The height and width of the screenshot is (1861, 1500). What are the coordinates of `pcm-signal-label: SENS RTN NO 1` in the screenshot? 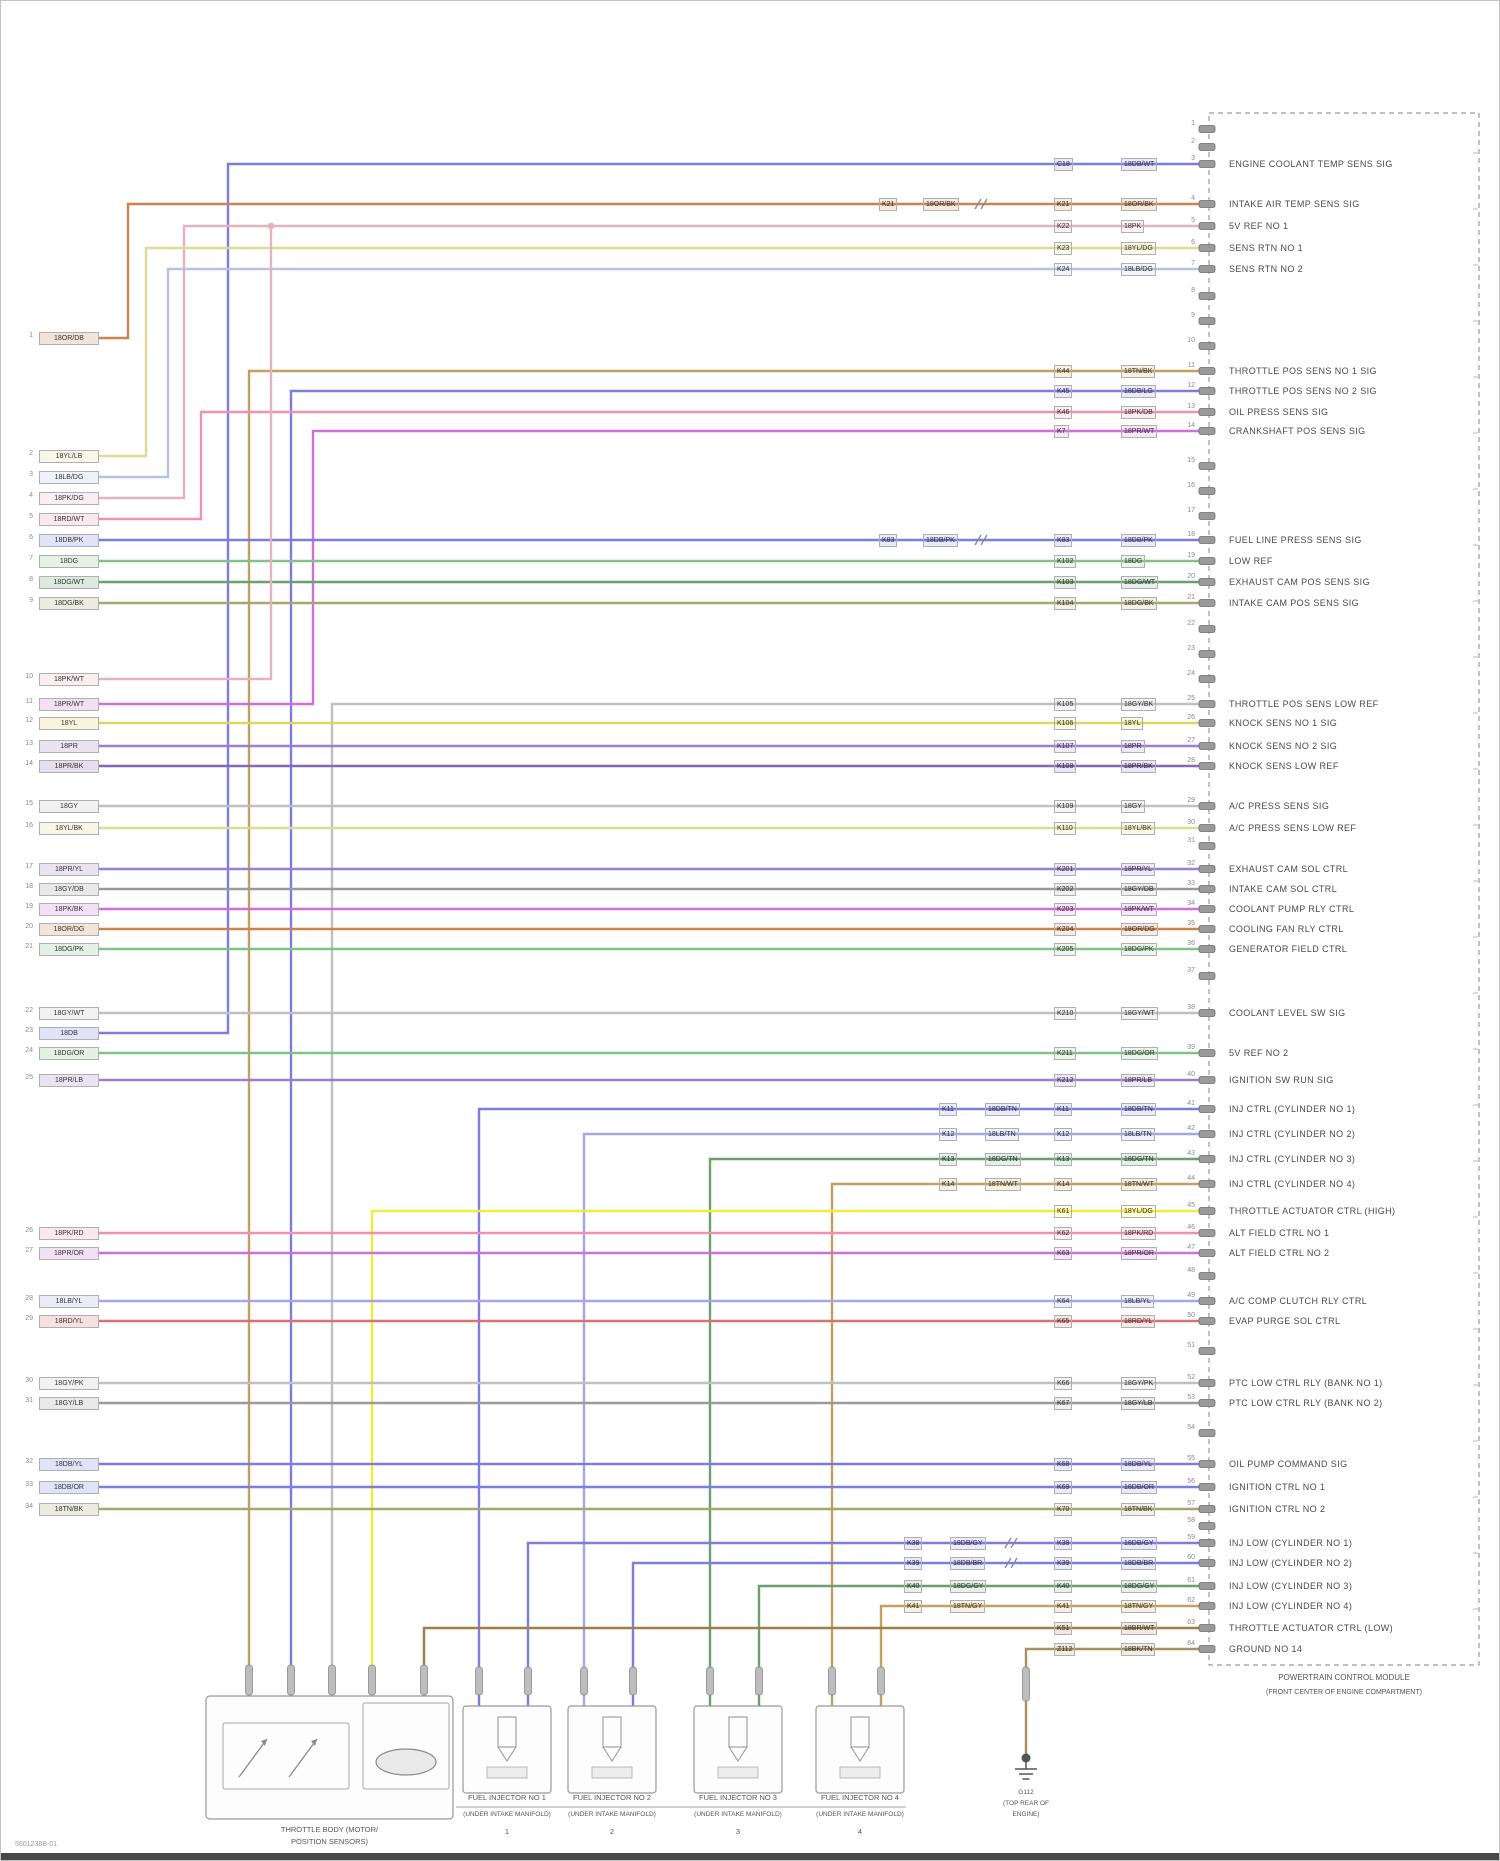 It's located at (1266, 248).